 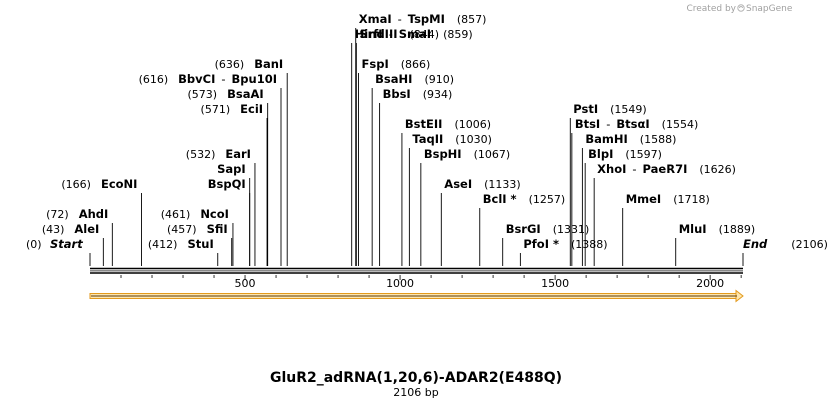 What do you see at coordinates (400, 283) in the screenshot?
I see `axis-label: 1000` at bounding box center [400, 283].